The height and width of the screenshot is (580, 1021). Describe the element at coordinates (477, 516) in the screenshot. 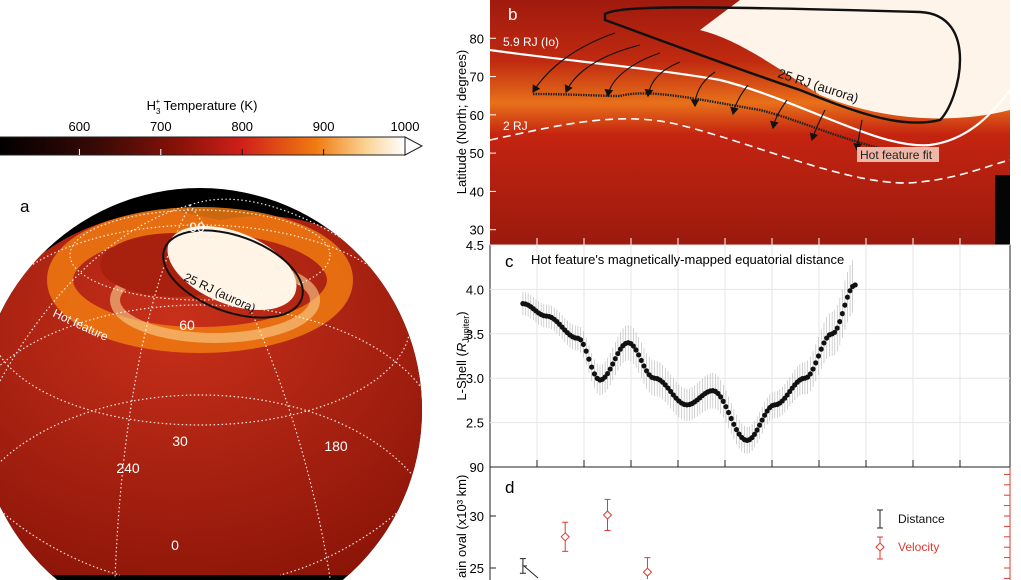

I see `panel-d-ytick: 30` at that location.